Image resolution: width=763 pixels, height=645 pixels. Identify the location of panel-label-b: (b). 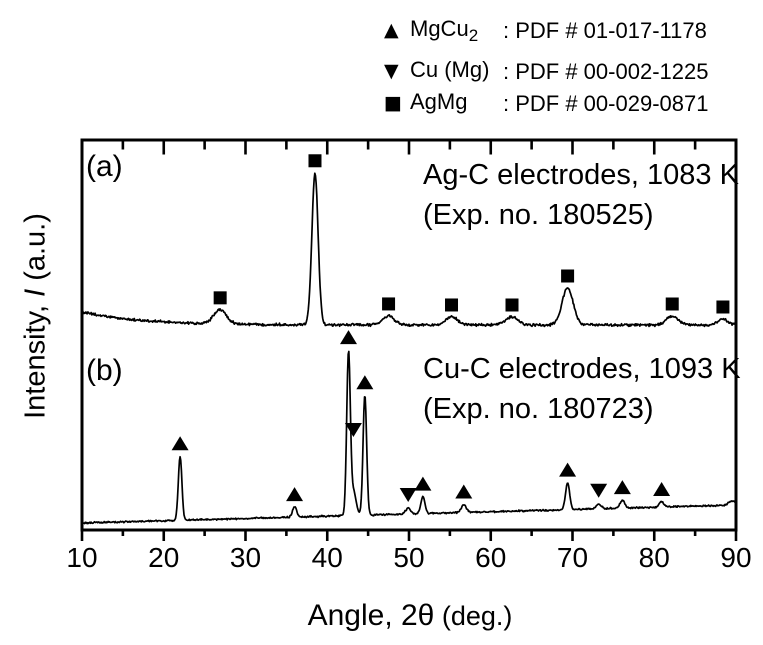
(104, 370).